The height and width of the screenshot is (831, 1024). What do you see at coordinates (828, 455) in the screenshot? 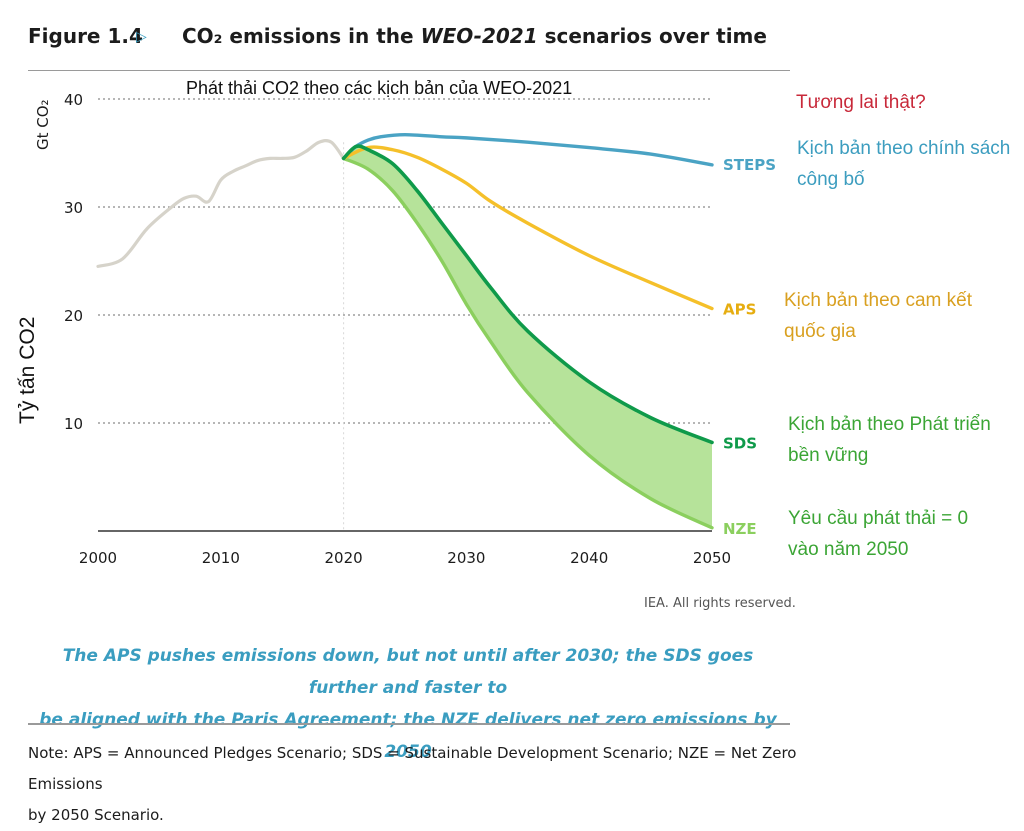
I see `sds-annotation-line-2: bền vững` at bounding box center [828, 455].